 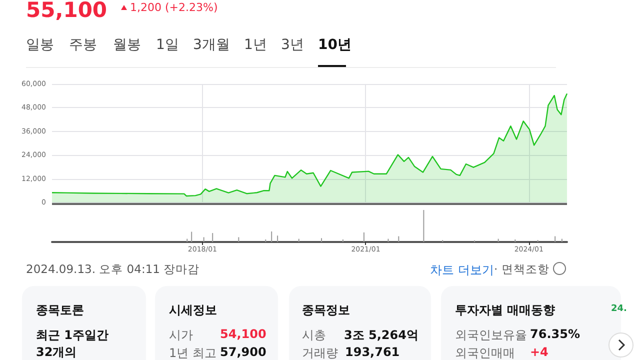 What do you see at coordinates (505, 310) in the screenshot?
I see `text: 투자자별 매매동향` at bounding box center [505, 310].